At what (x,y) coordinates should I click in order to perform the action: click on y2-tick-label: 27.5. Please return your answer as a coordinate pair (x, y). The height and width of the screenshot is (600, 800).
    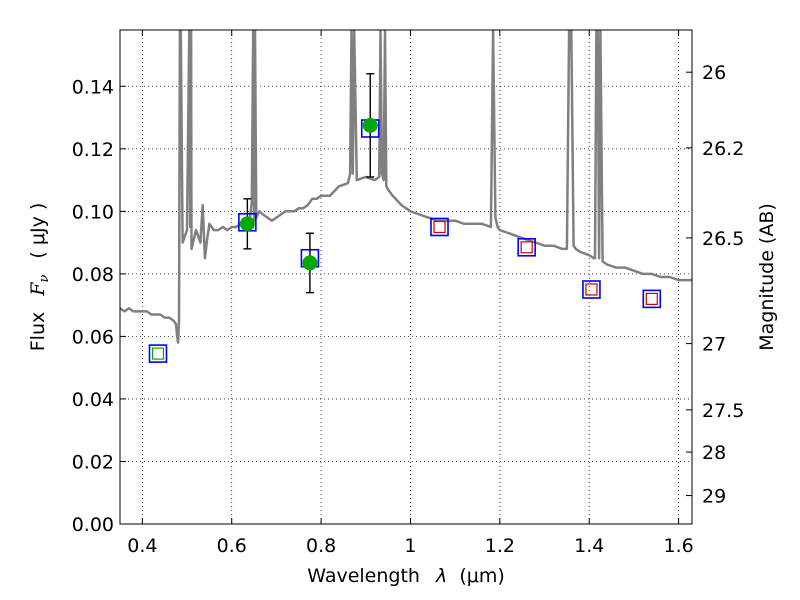
    Looking at the image, I should click on (723, 411).